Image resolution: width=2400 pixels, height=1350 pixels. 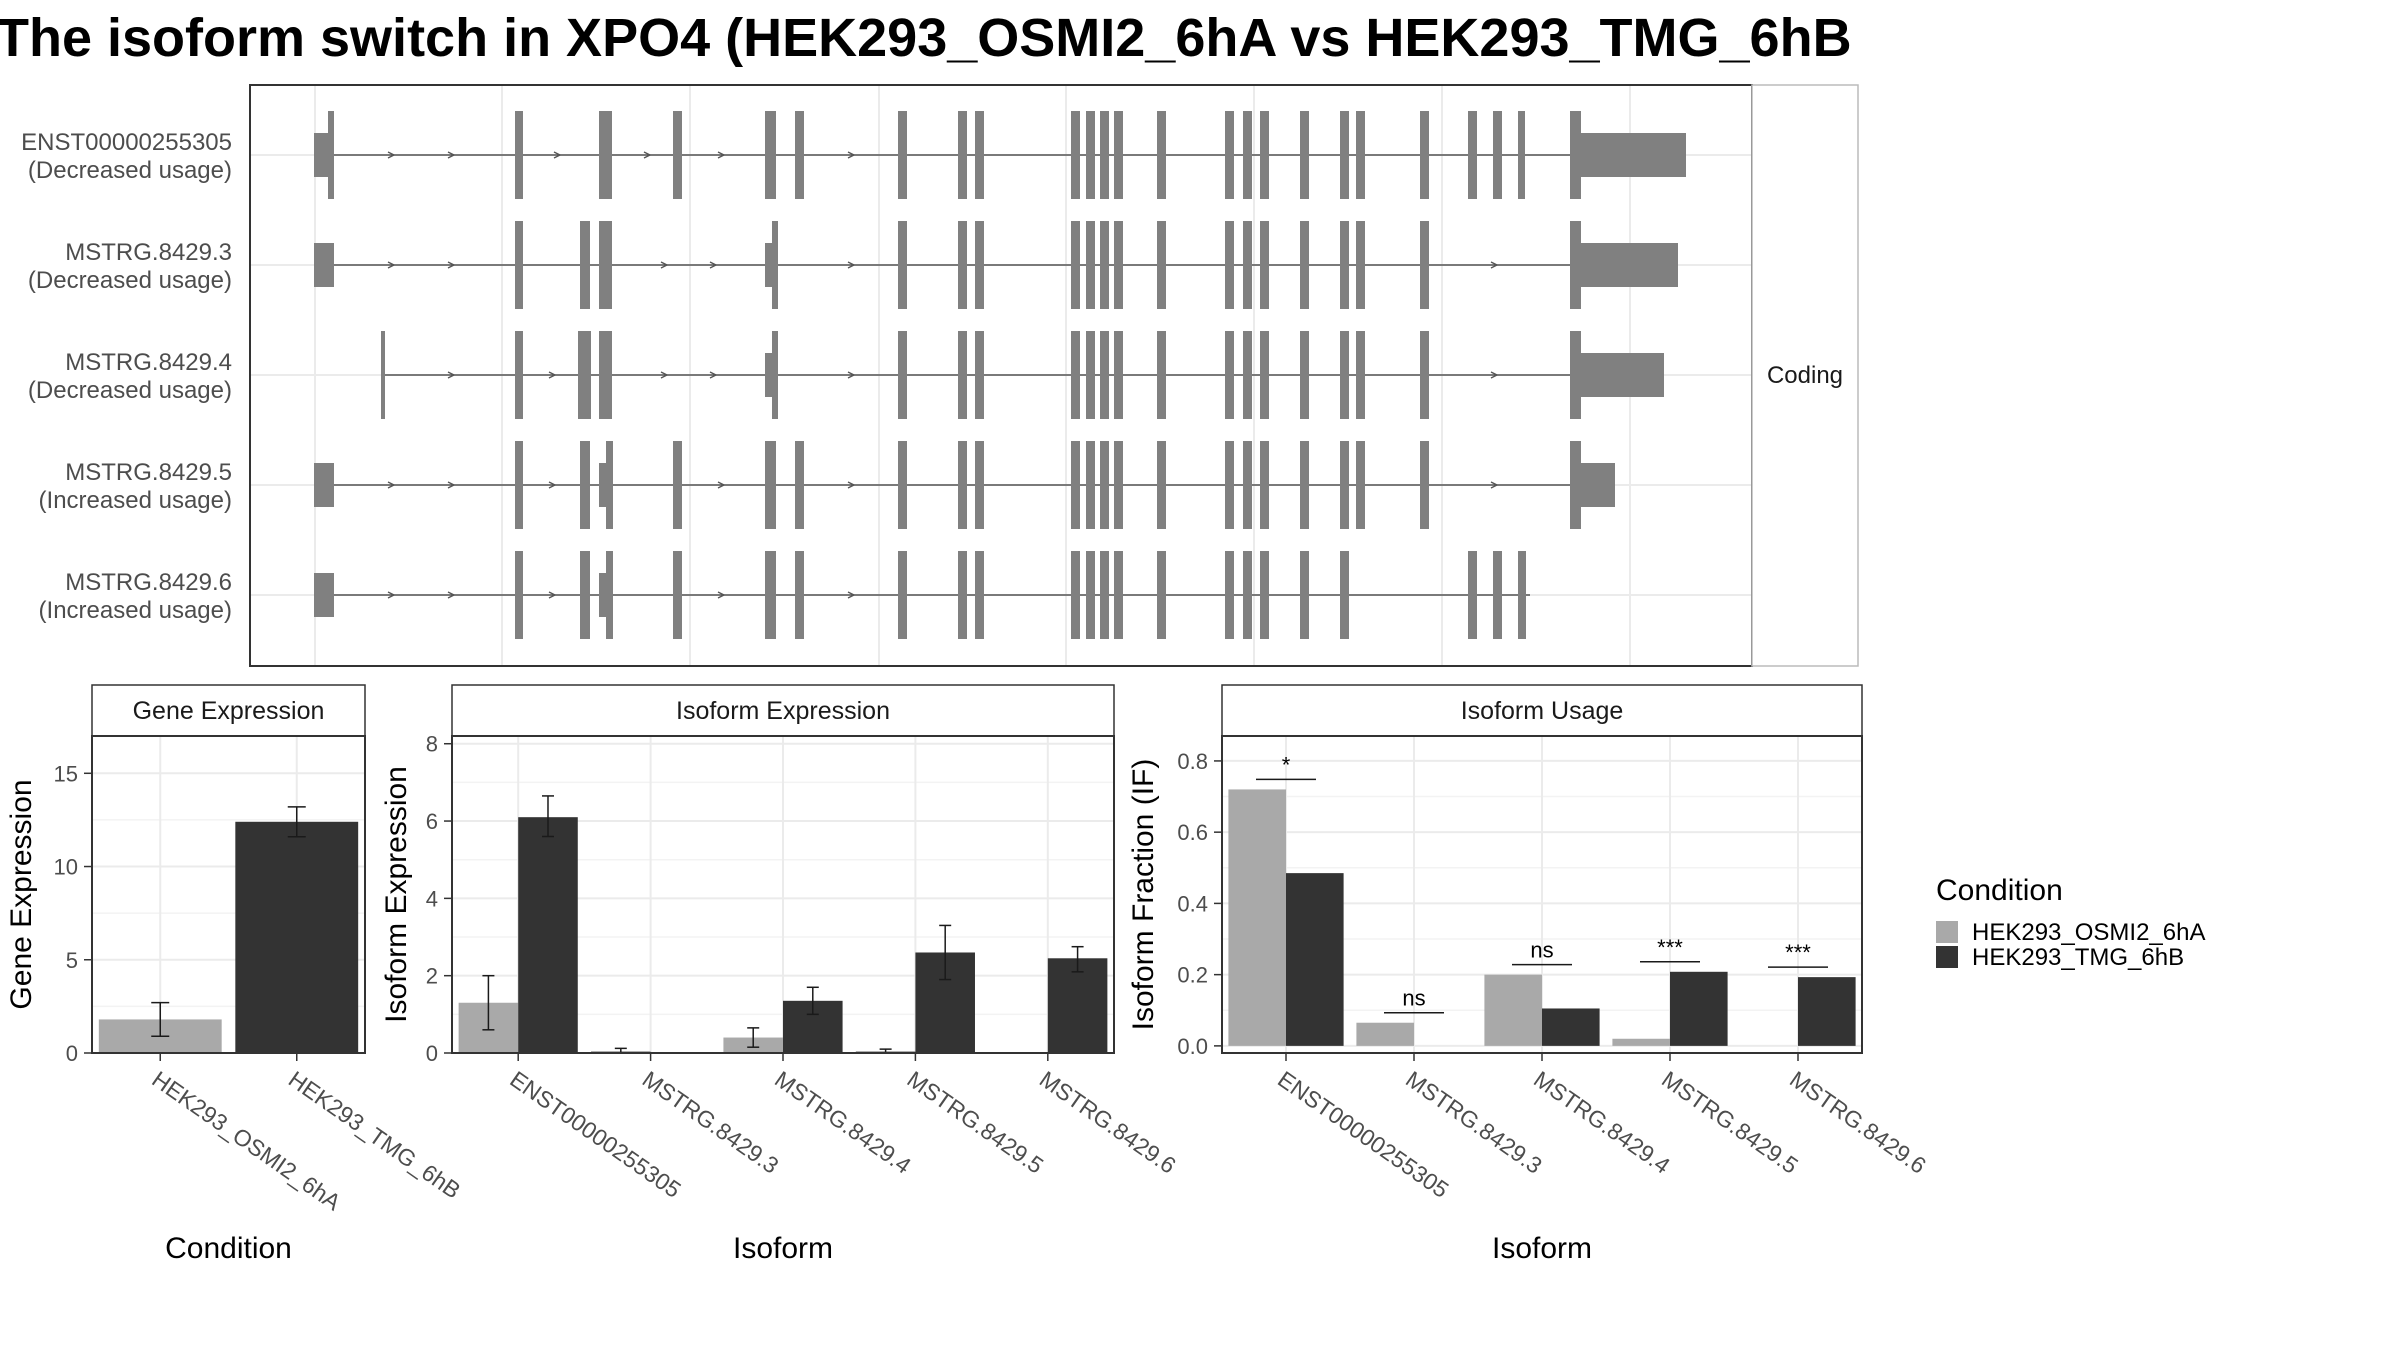 What do you see at coordinates (135, 500) in the screenshot?
I see `isoform-usage-label: (Increased usage)` at bounding box center [135, 500].